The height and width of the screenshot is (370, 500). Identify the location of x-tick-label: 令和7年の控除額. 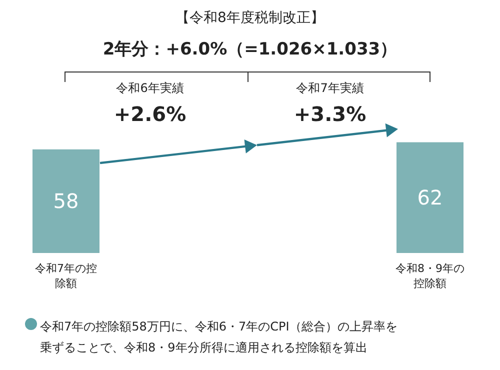
(66, 276).